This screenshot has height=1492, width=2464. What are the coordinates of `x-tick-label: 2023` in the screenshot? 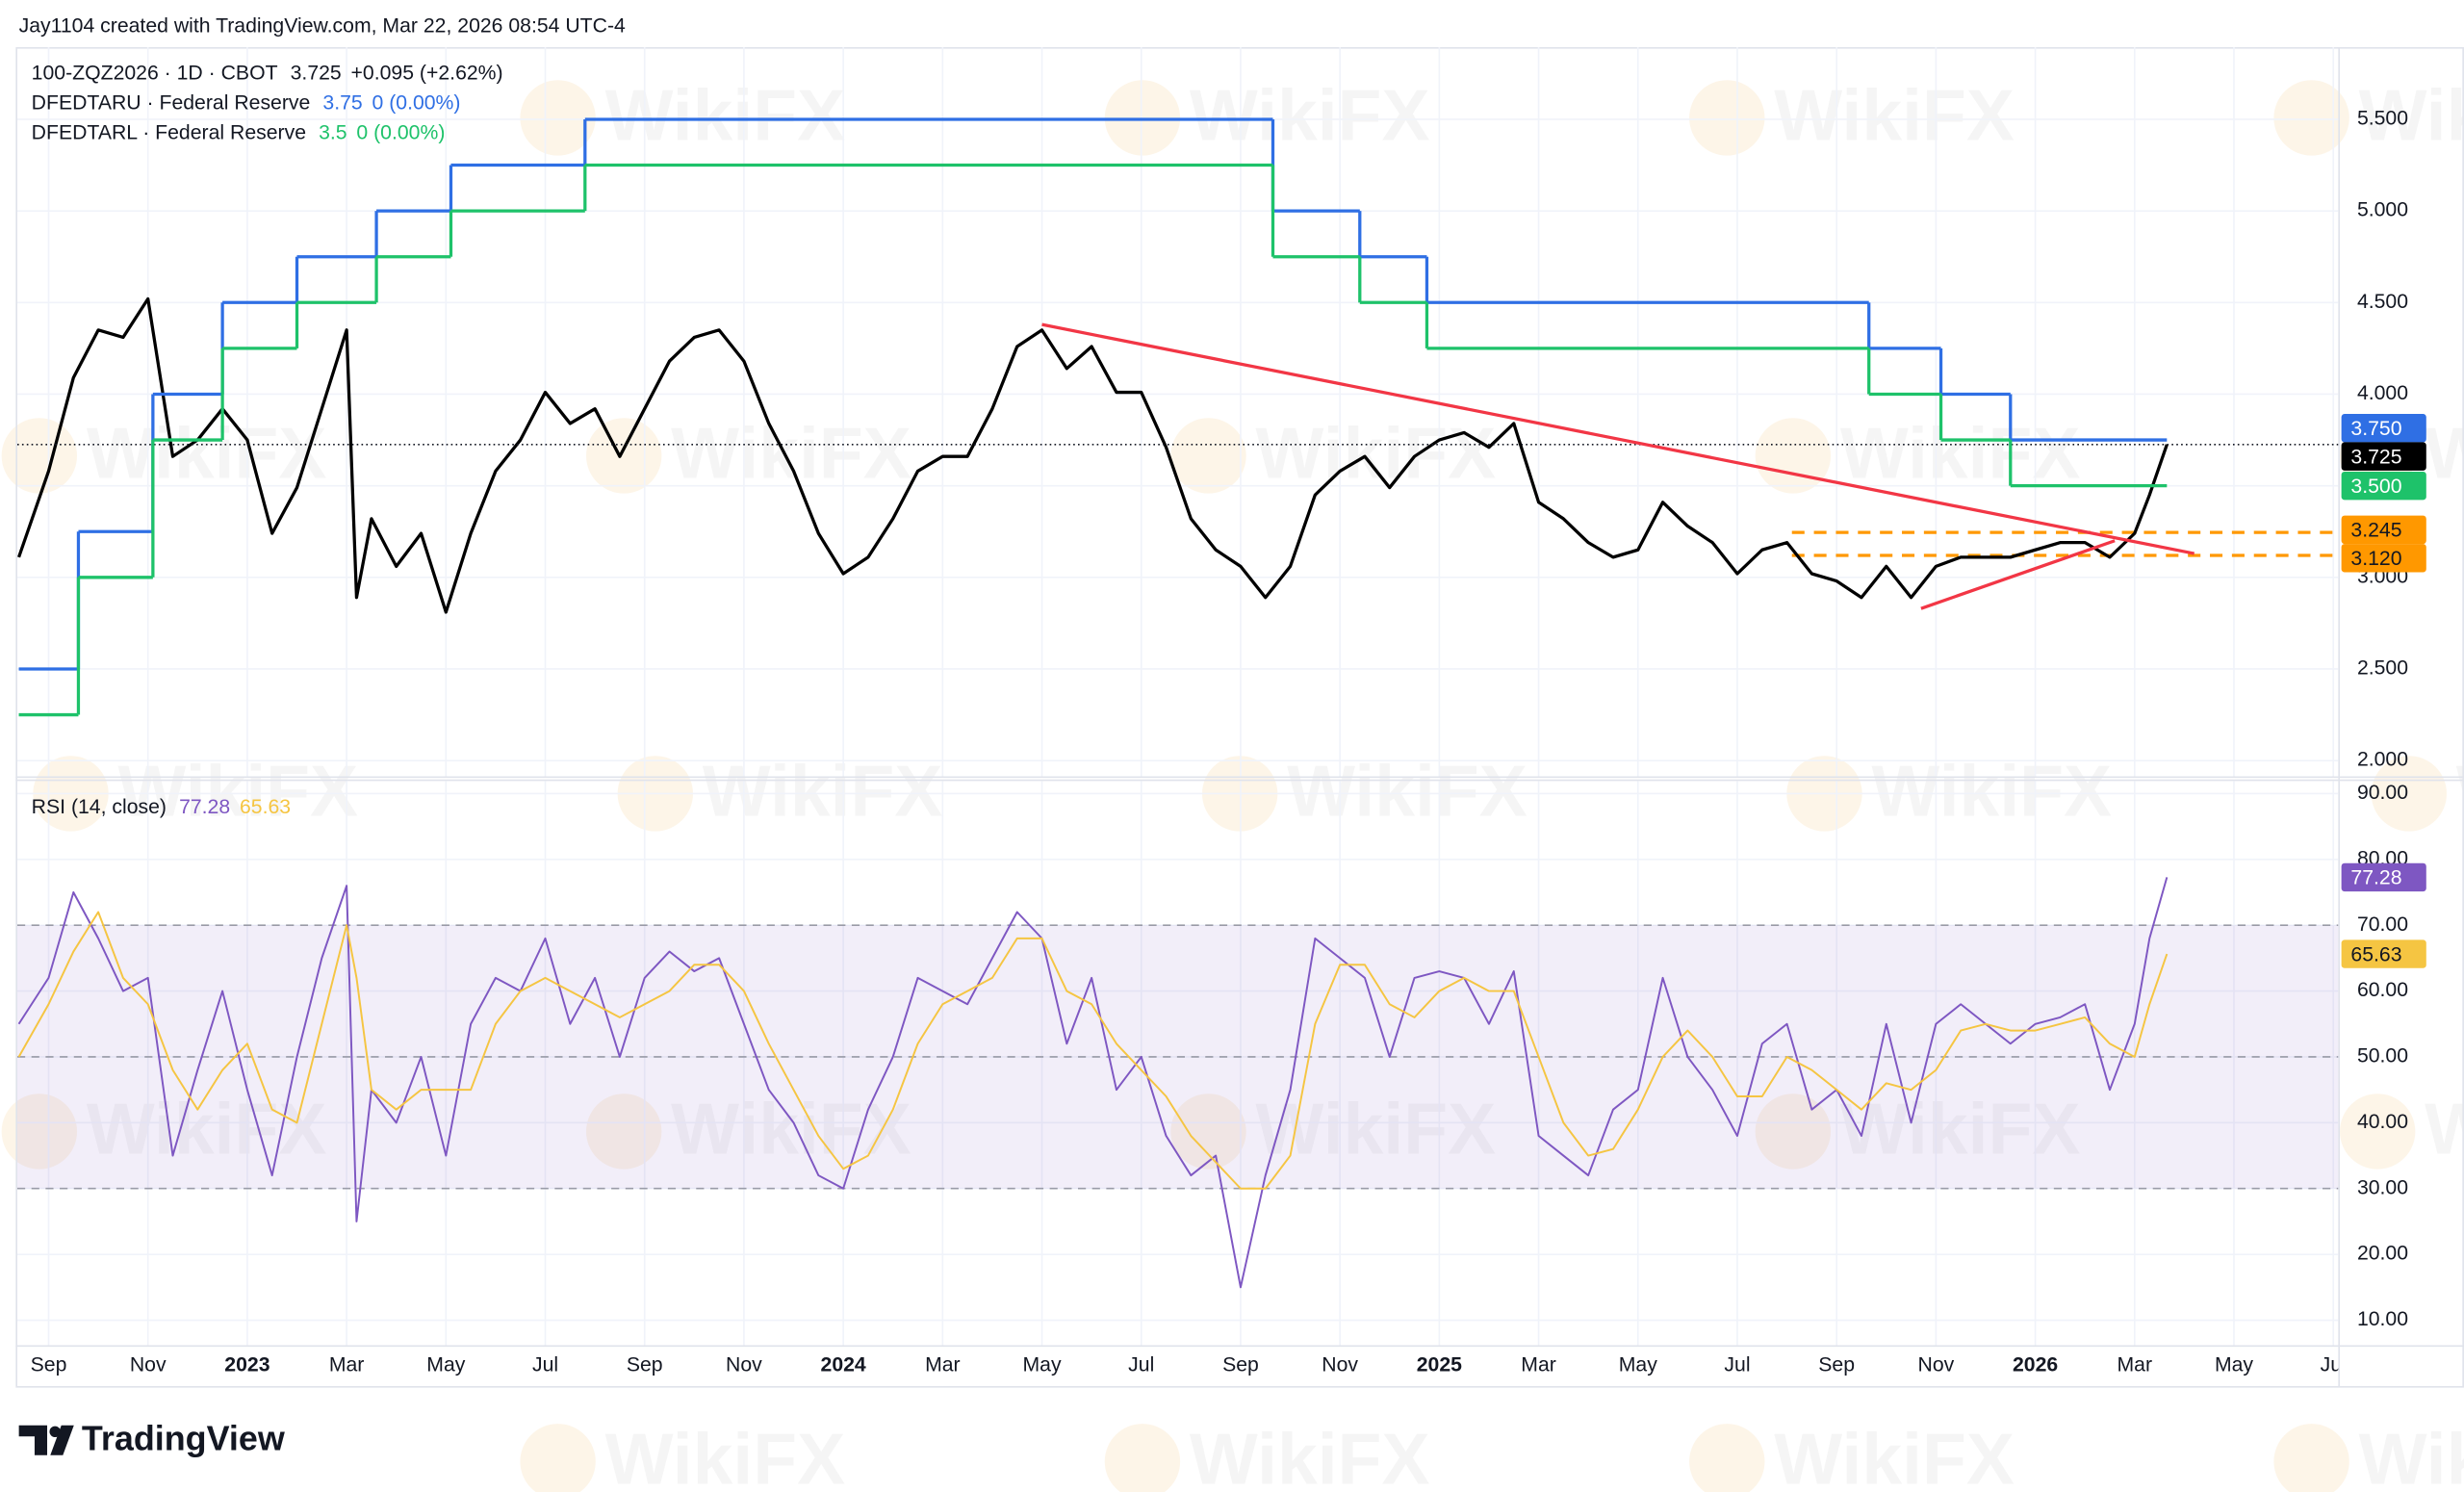 It's located at (247, 1364).